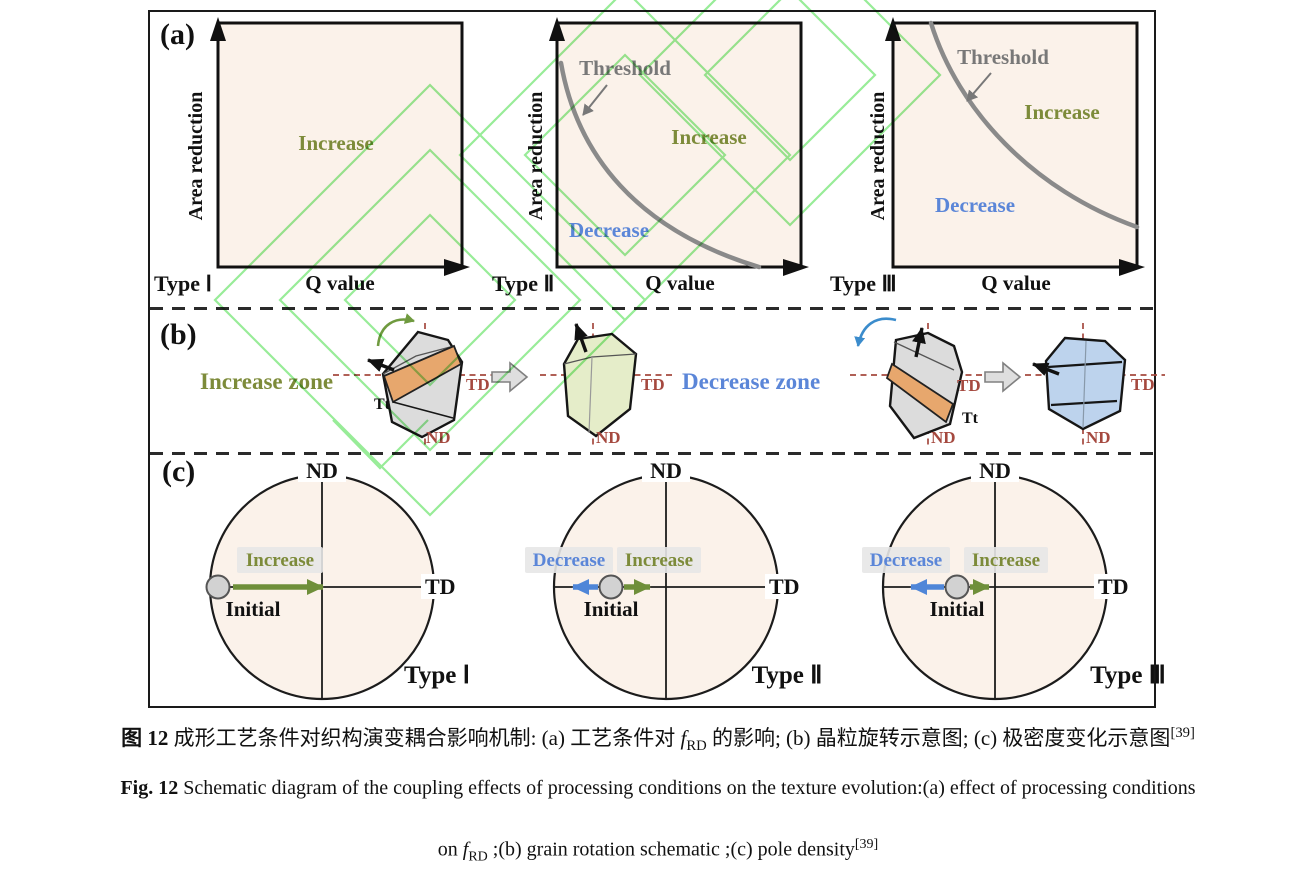 This screenshot has height=884, width=1316. Describe the element at coordinates (875, 332) in the screenshot. I see `rotation-arrow-blue-icon` at that location.